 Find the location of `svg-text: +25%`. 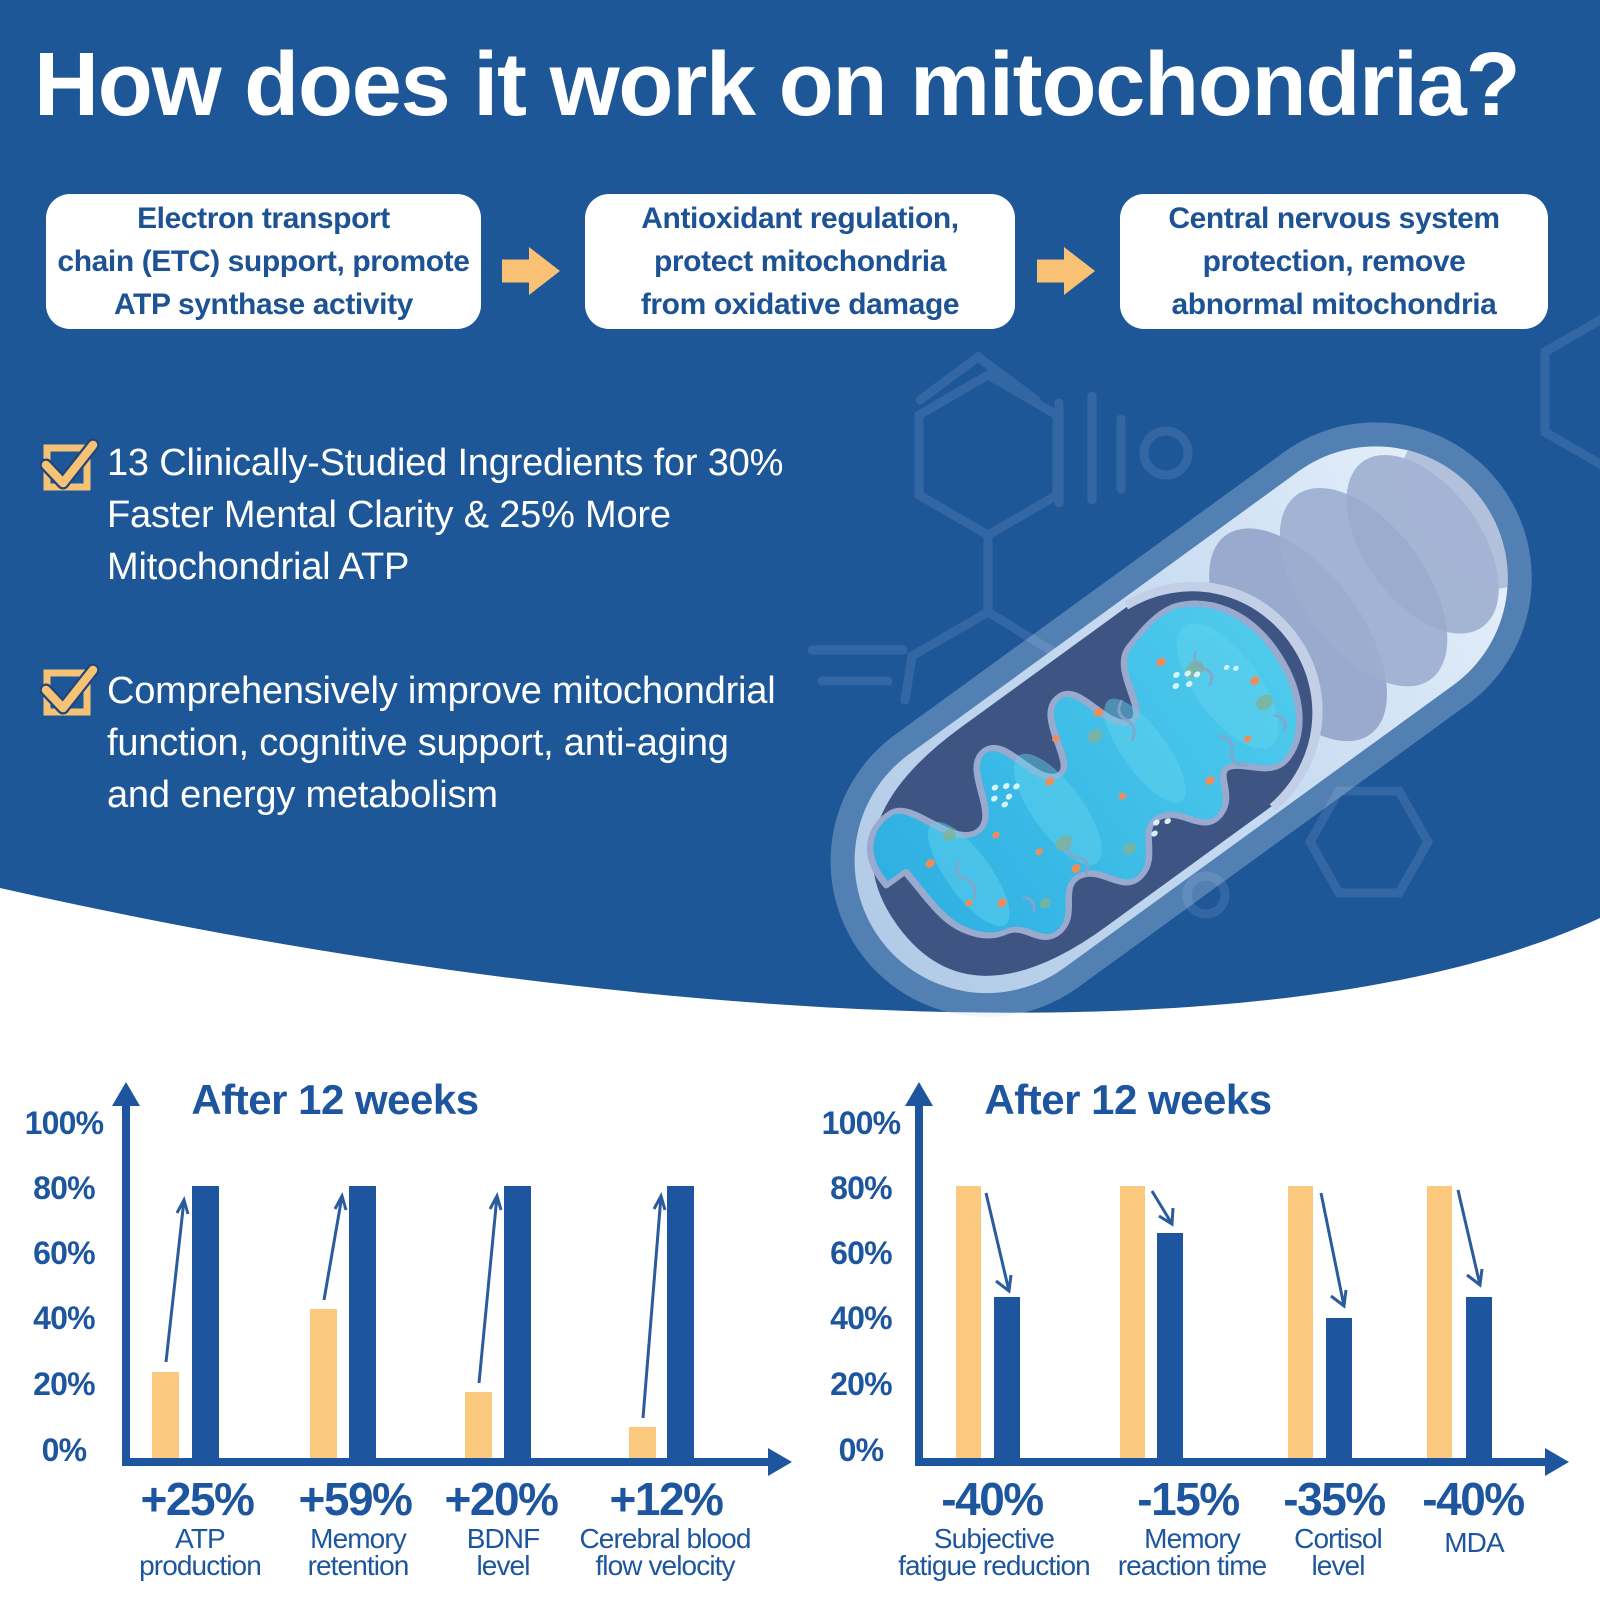

svg-text: +25% is located at coordinates (198, 1499).